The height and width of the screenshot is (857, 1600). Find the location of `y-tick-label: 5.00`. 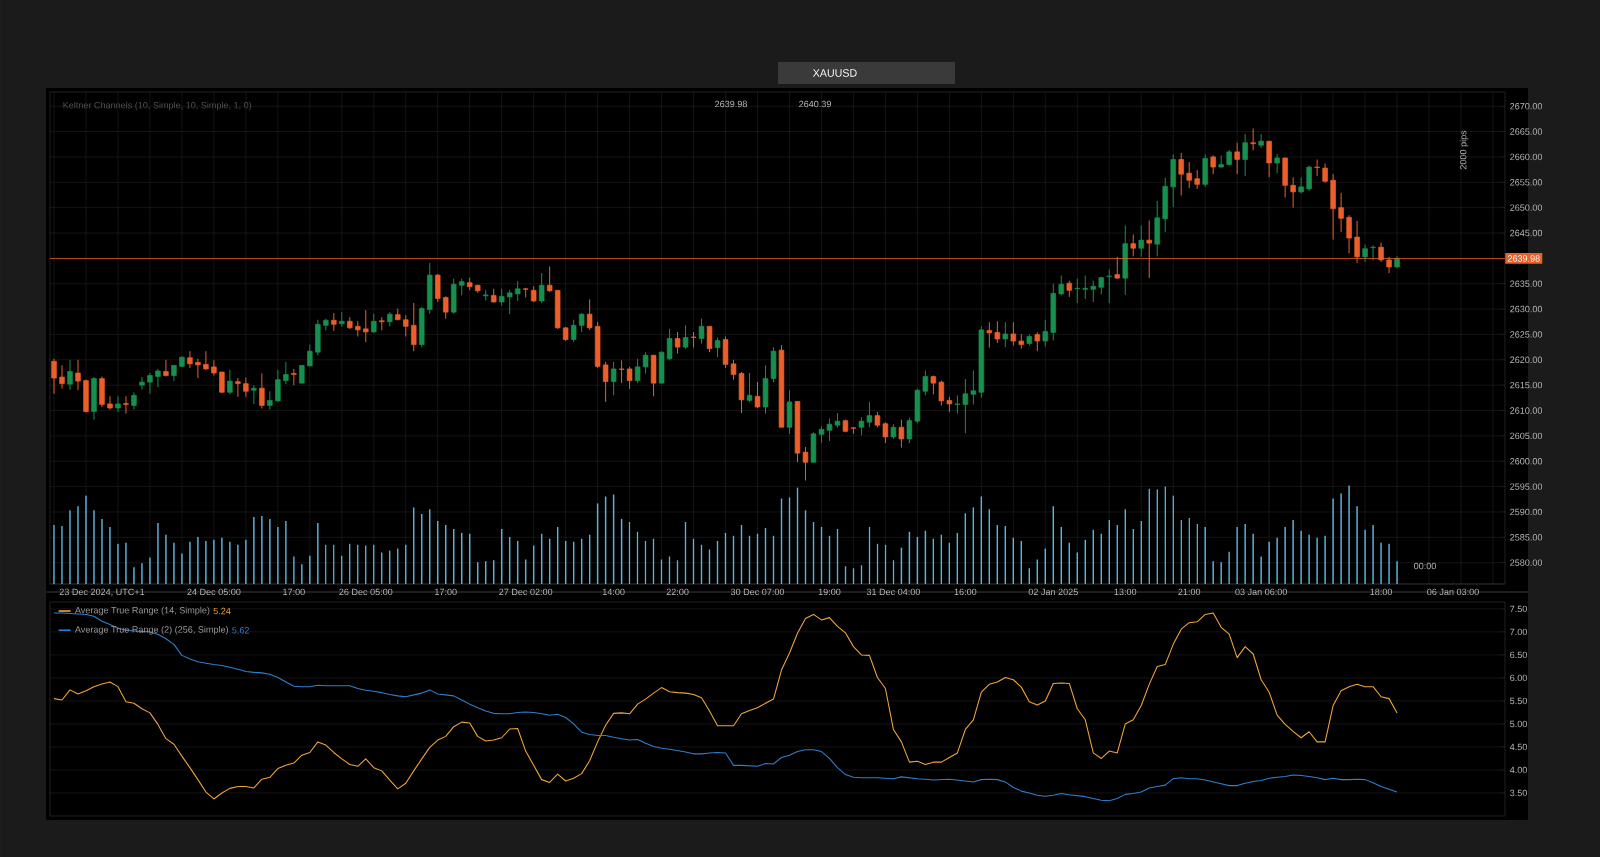

y-tick-label: 5.00 is located at coordinates (1518, 724).